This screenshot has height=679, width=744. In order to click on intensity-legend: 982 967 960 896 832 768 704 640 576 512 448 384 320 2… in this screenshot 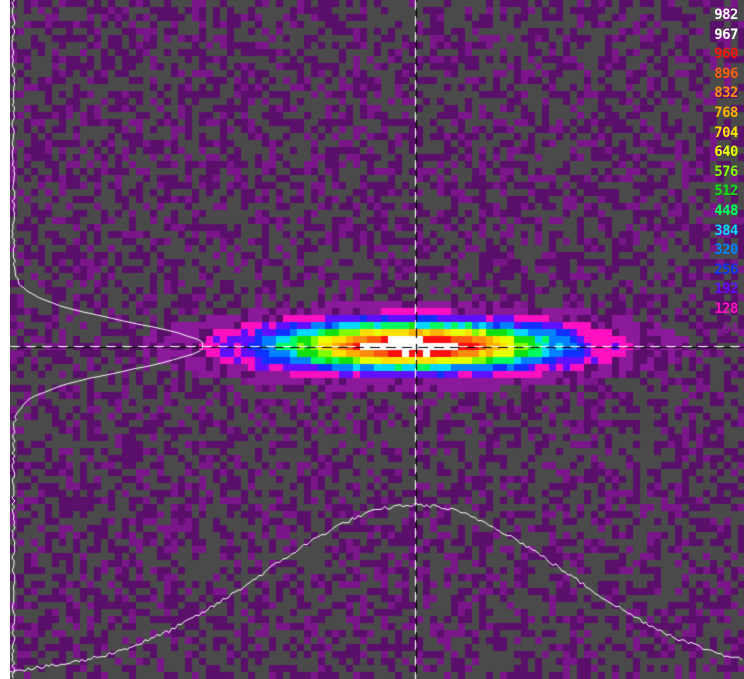, I will do `click(718, 172)`.